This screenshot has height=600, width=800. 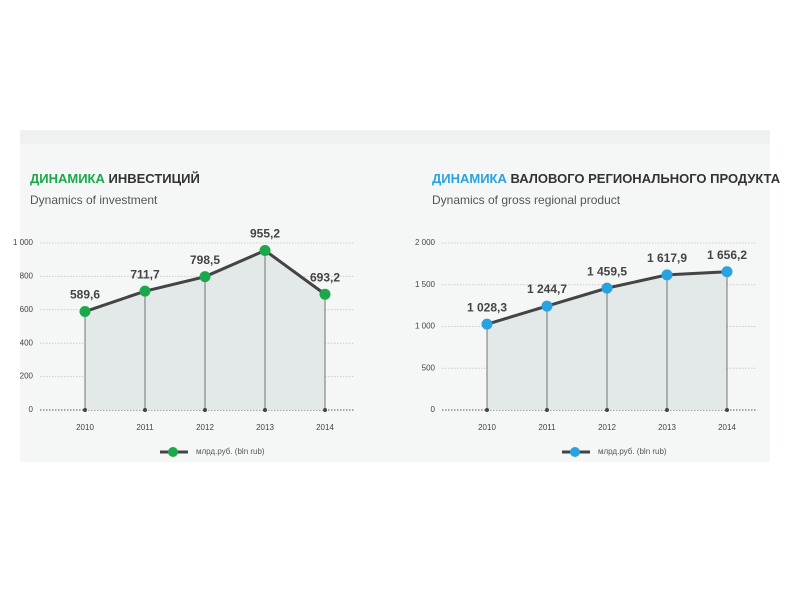 I want to click on value-label: 1 244,7, so click(x=547, y=289).